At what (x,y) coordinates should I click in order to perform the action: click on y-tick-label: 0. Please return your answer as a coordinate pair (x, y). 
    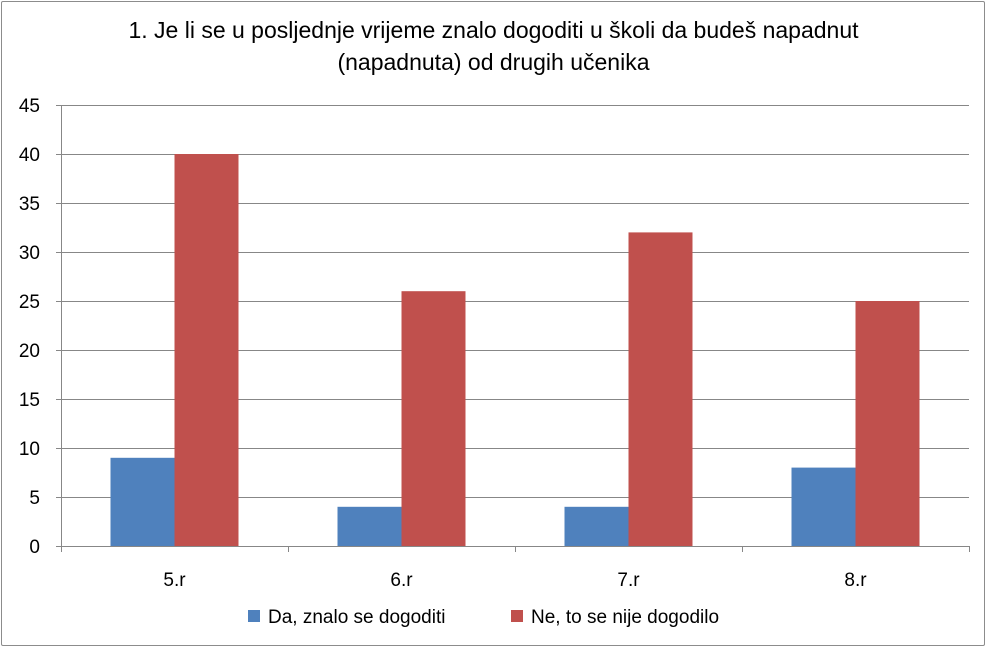
    Looking at the image, I should click on (34, 547).